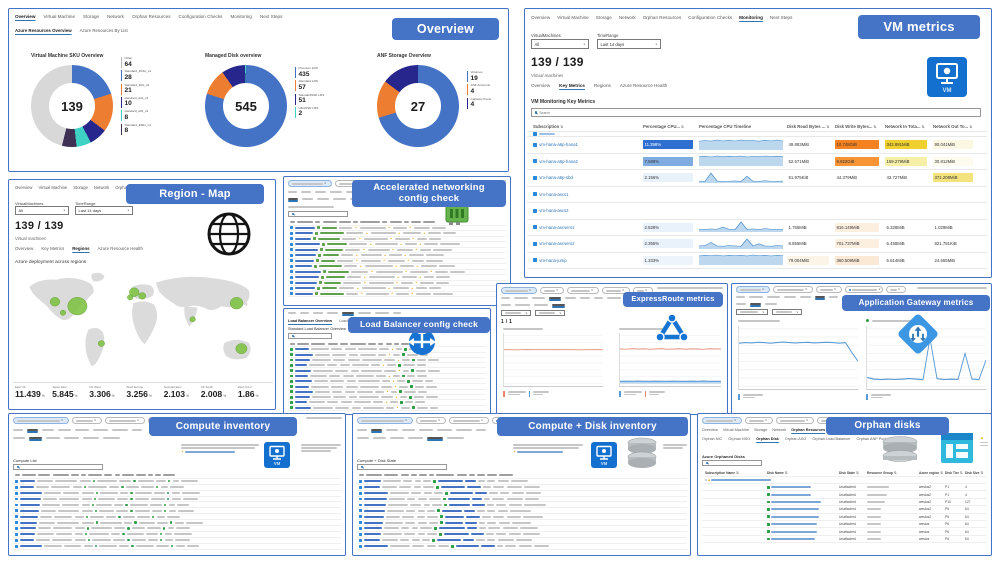 The image size is (999, 562). I want to click on circuit-dropdown: ∨, so click(516, 313).